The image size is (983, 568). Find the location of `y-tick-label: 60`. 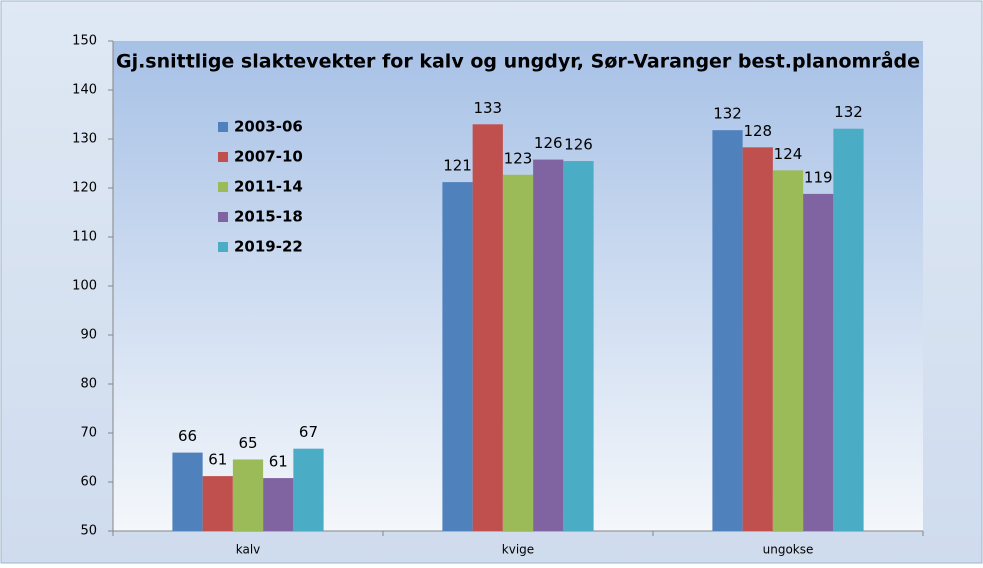

y-tick-label: 60 is located at coordinates (88, 482).